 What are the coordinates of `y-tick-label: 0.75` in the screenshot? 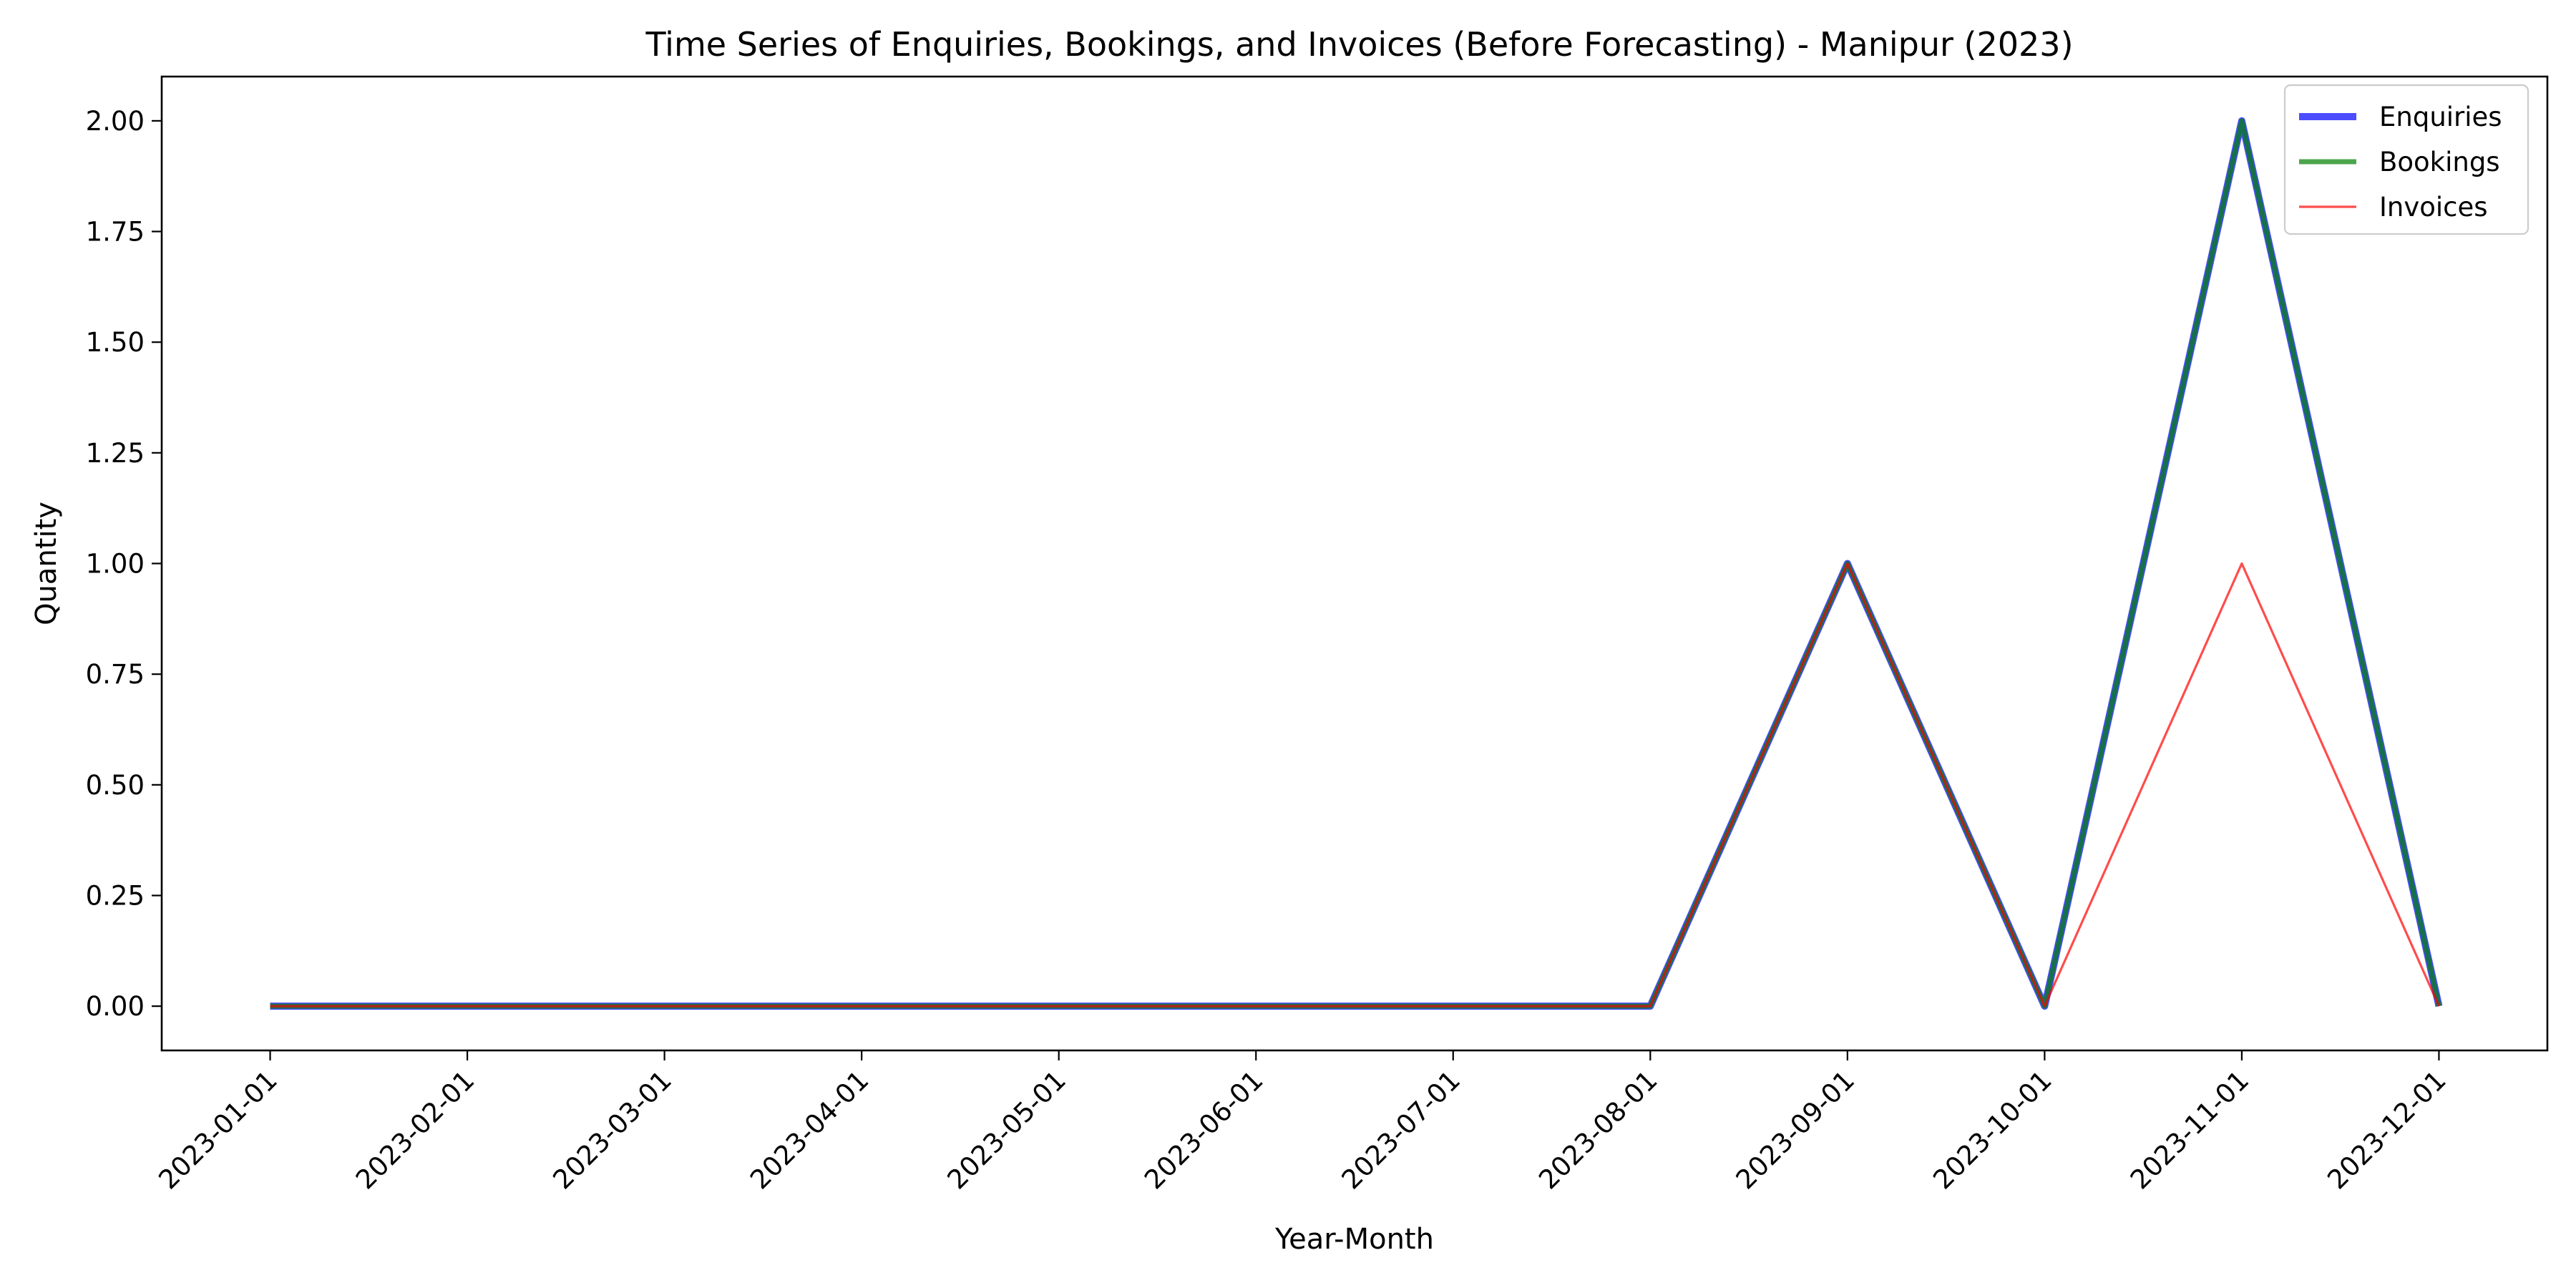 It's located at (115, 674).